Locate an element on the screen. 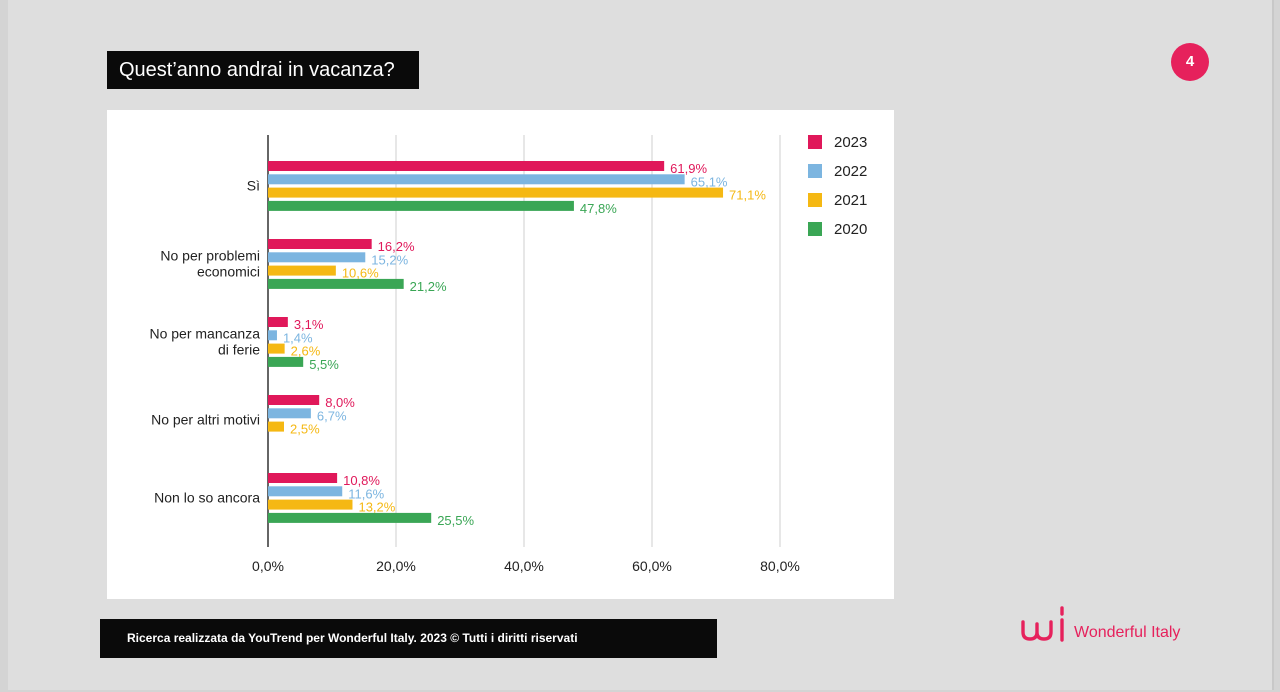 This screenshot has height=692, width=1280. data-label-2023: 3,1% is located at coordinates (309, 324).